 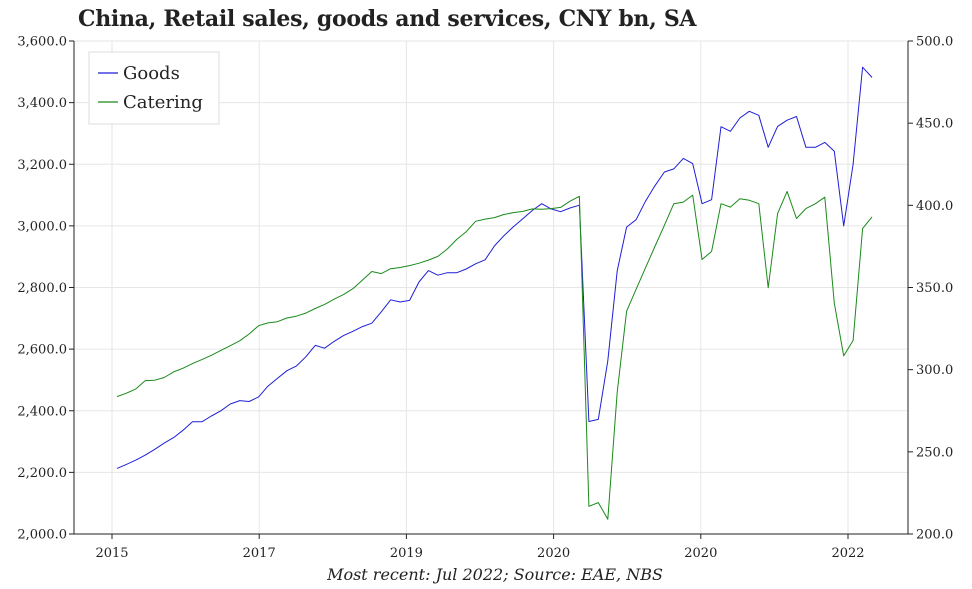 I want to click on left-tick: 3,600.0, so click(x=45, y=42).